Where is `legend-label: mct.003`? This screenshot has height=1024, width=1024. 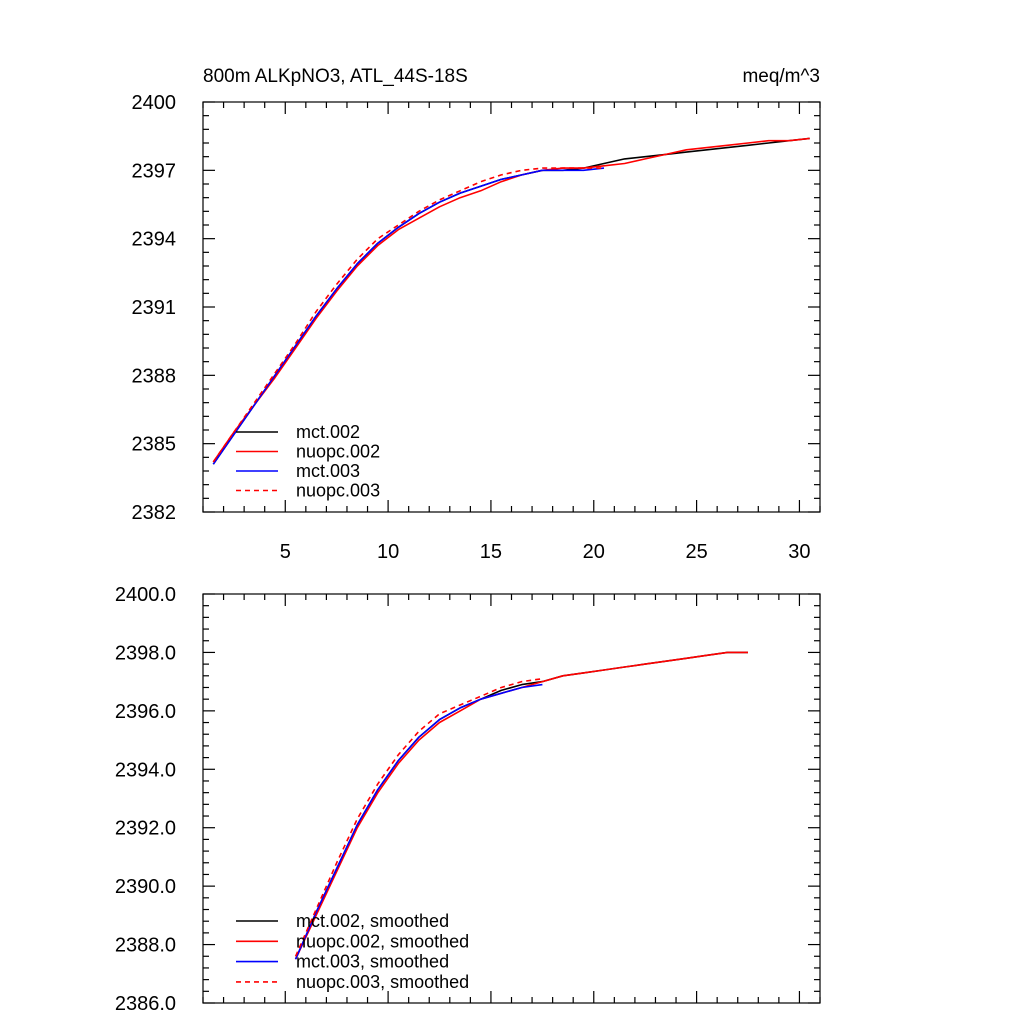 legend-label: mct.003 is located at coordinates (328, 471).